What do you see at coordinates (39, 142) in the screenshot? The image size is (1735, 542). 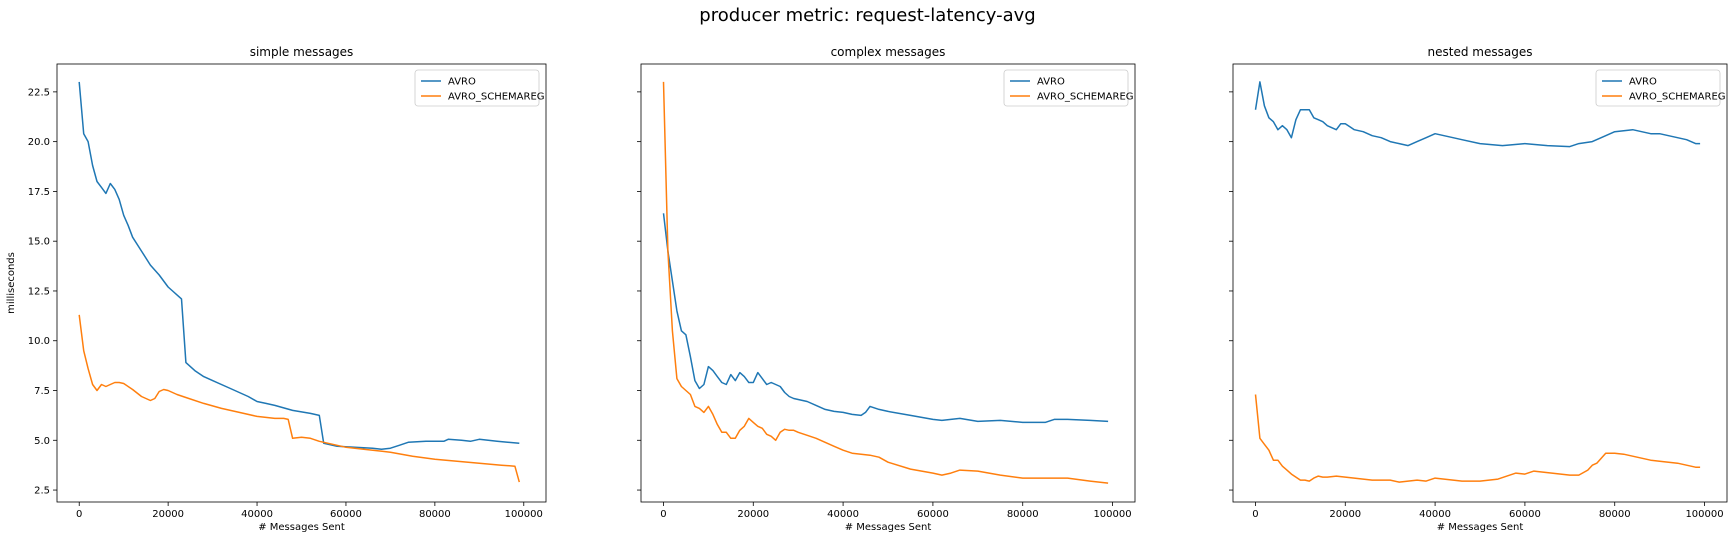 I see `y-tick-label: 20.0` at bounding box center [39, 142].